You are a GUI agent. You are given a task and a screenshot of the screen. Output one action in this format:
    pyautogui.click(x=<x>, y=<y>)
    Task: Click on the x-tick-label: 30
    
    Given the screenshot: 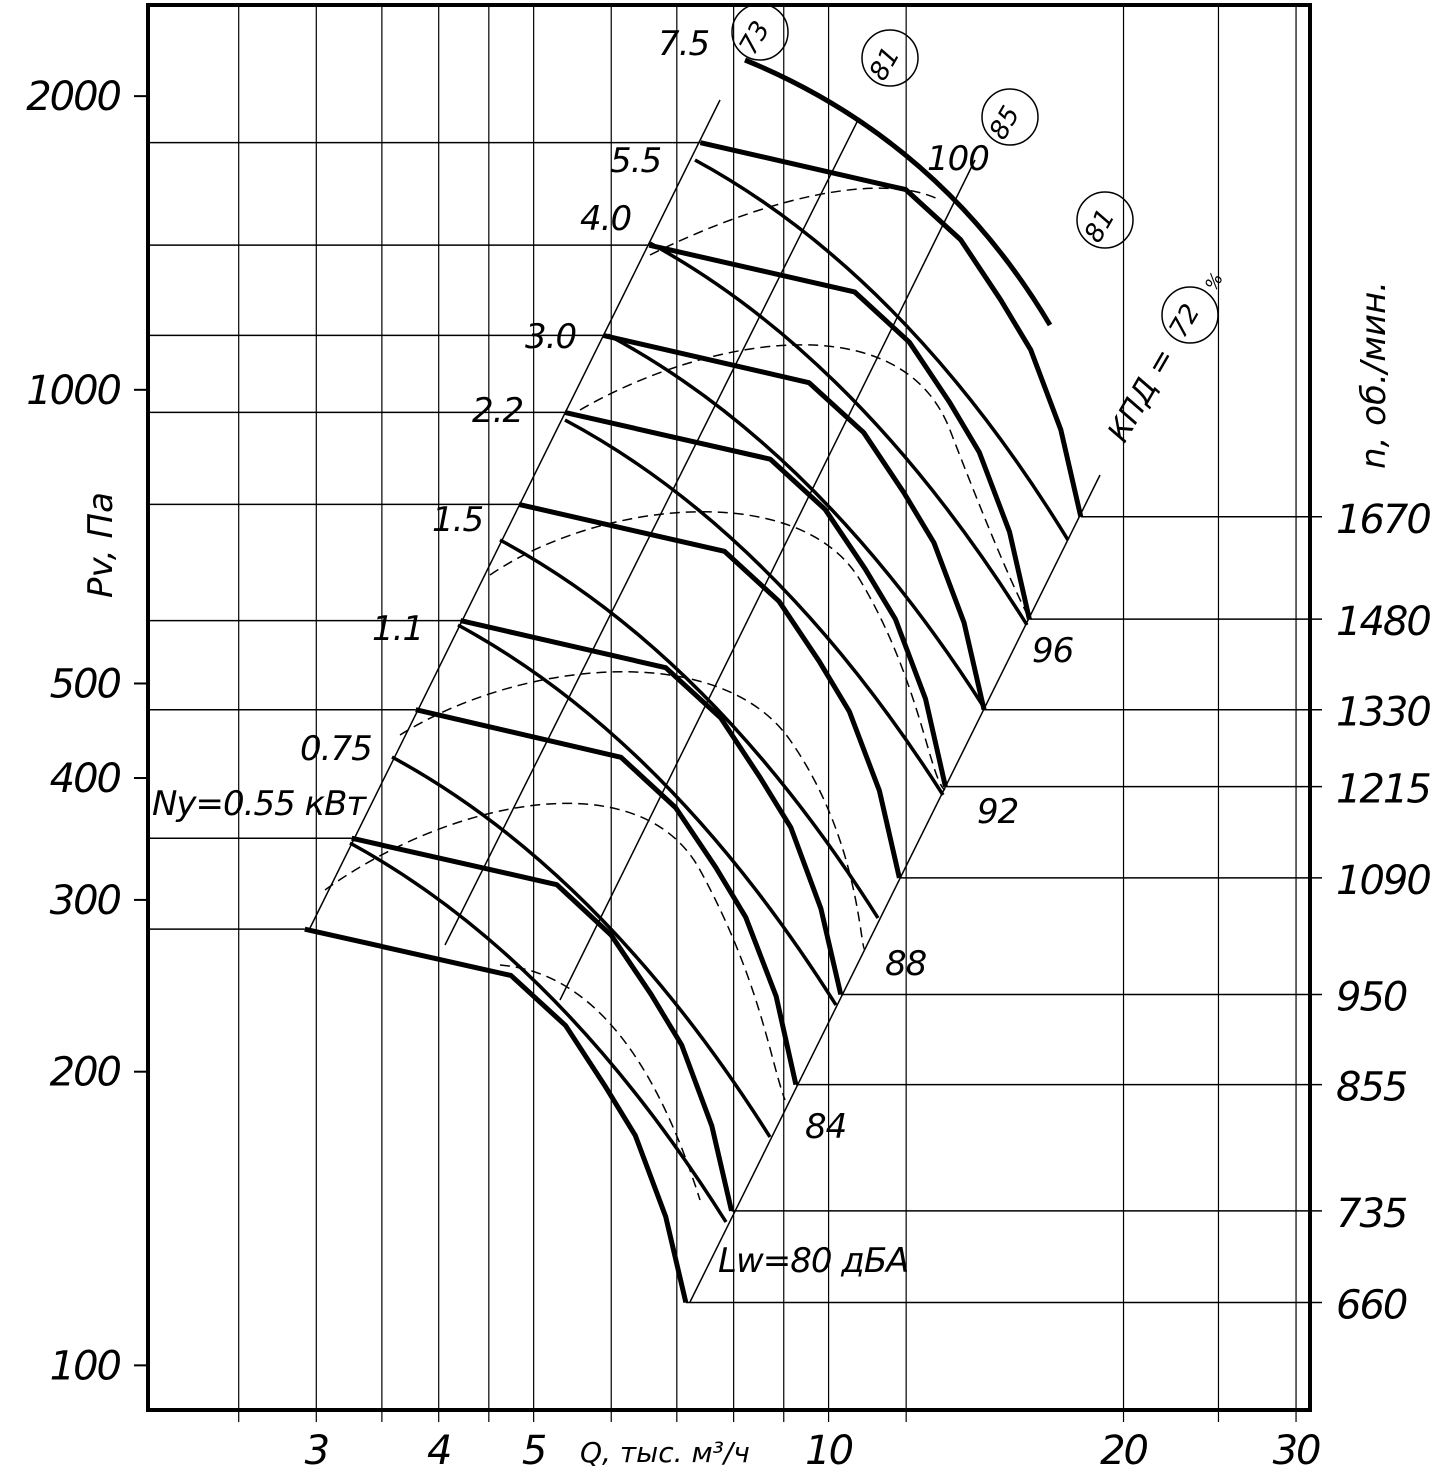 What is the action you would take?
    pyautogui.click(x=1296, y=1451)
    